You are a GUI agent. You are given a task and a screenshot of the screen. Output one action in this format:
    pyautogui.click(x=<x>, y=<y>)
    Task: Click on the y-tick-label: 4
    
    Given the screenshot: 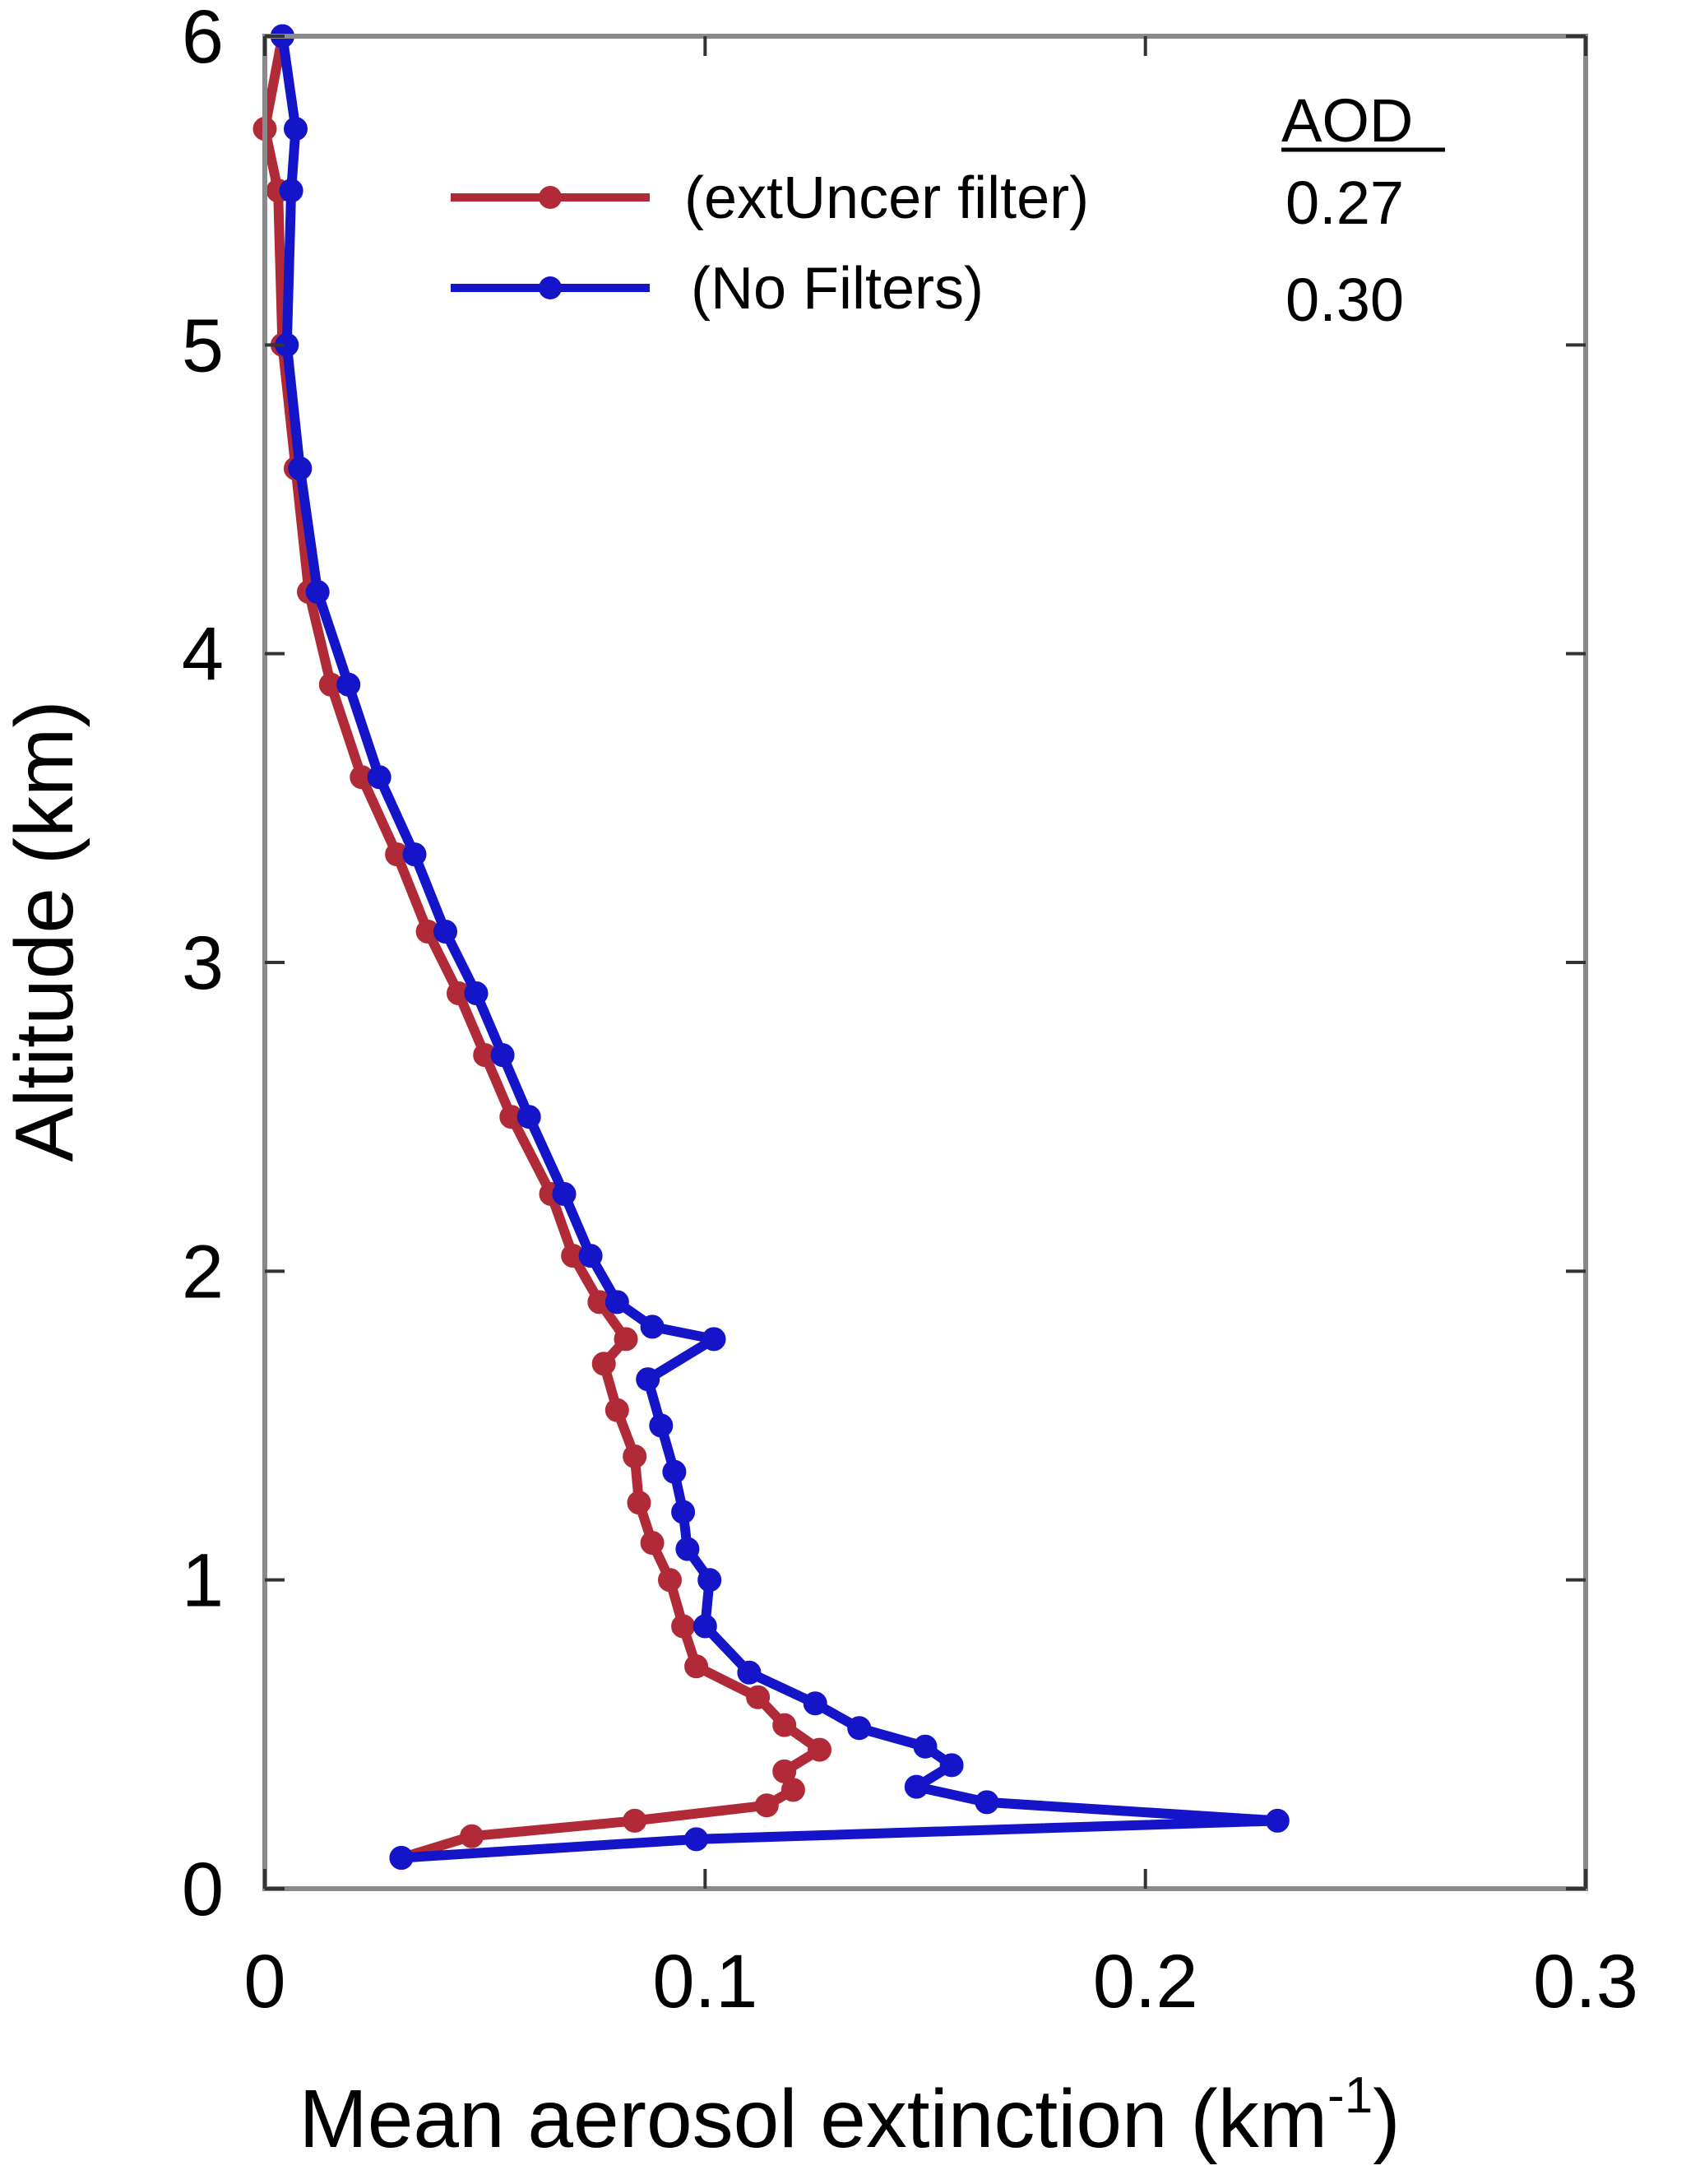 What is the action you would take?
    pyautogui.click(x=203, y=655)
    